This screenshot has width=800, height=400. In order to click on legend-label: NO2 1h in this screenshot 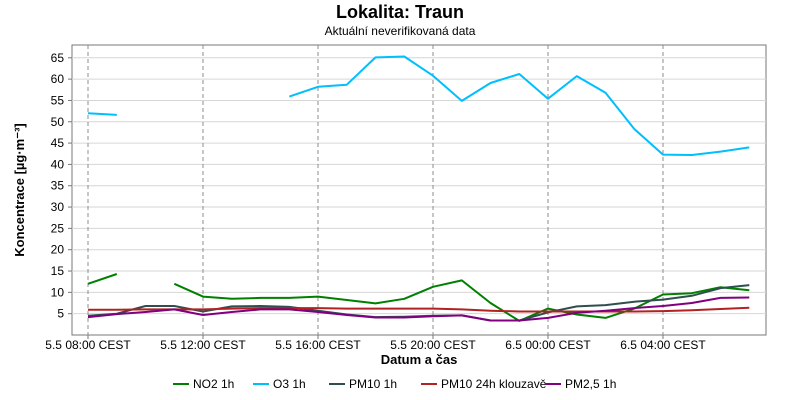, I will do `click(213, 384)`.